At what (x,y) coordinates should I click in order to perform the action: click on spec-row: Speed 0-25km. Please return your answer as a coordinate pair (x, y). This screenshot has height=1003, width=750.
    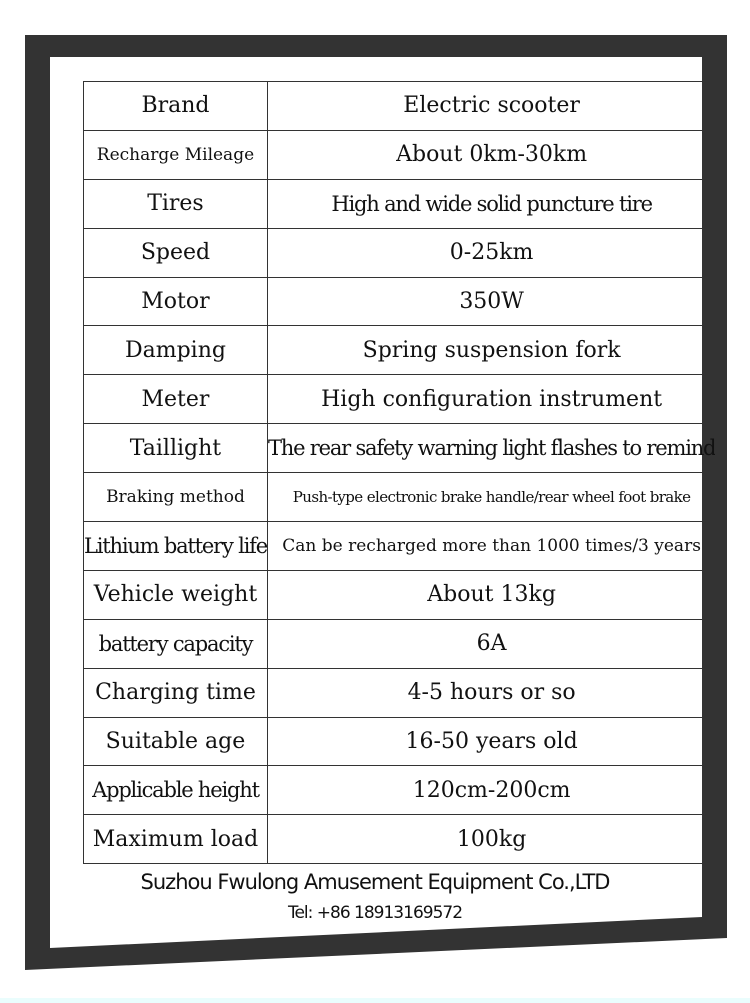
    Looking at the image, I should click on (400, 252).